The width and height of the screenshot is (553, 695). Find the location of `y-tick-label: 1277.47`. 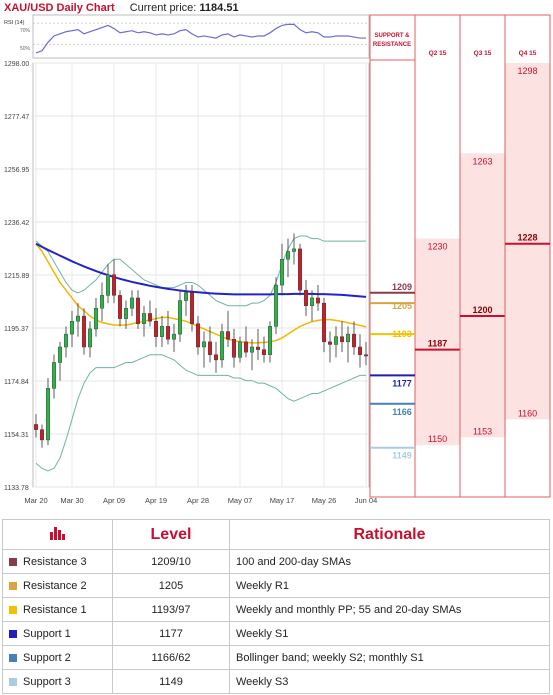

y-tick-label: 1277.47 is located at coordinates (16, 117).